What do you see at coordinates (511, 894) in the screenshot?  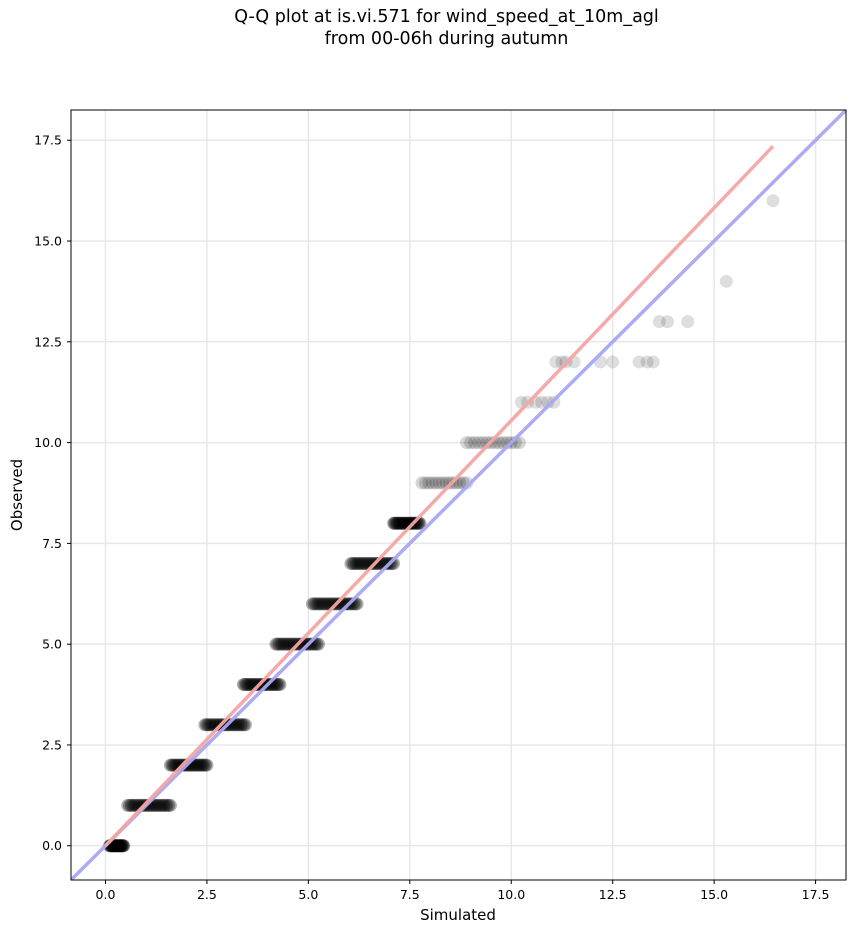 I see `x-tick-label: 10.0` at bounding box center [511, 894].